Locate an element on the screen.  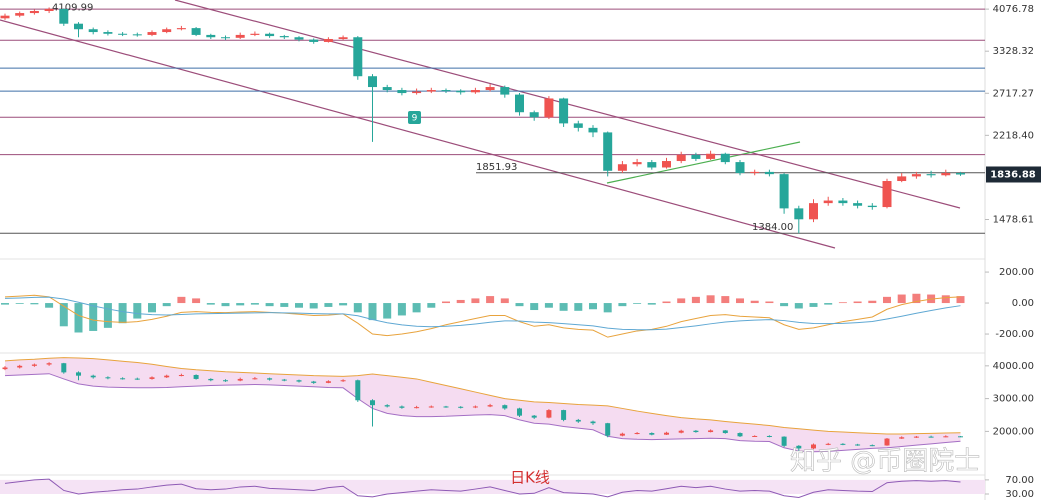
y-tick-label: 30.00 is located at coordinates (1019, 494).